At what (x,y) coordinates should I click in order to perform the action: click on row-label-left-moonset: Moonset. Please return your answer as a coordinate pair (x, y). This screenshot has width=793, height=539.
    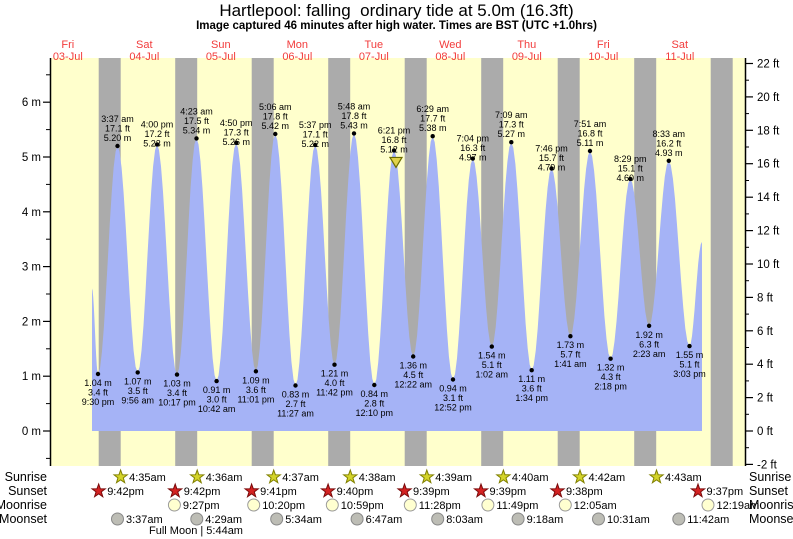
    Looking at the image, I should click on (24, 519).